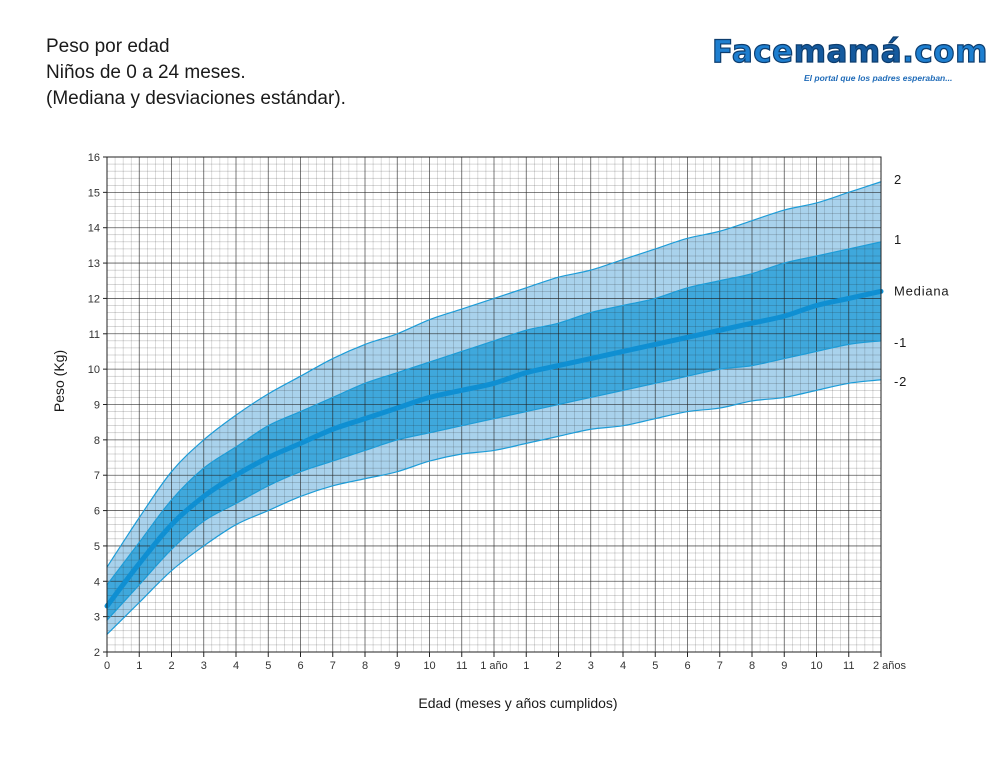 The image size is (990, 765). What do you see at coordinates (890, 666) in the screenshot?
I see `x-tick-label: 2 años` at bounding box center [890, 666].